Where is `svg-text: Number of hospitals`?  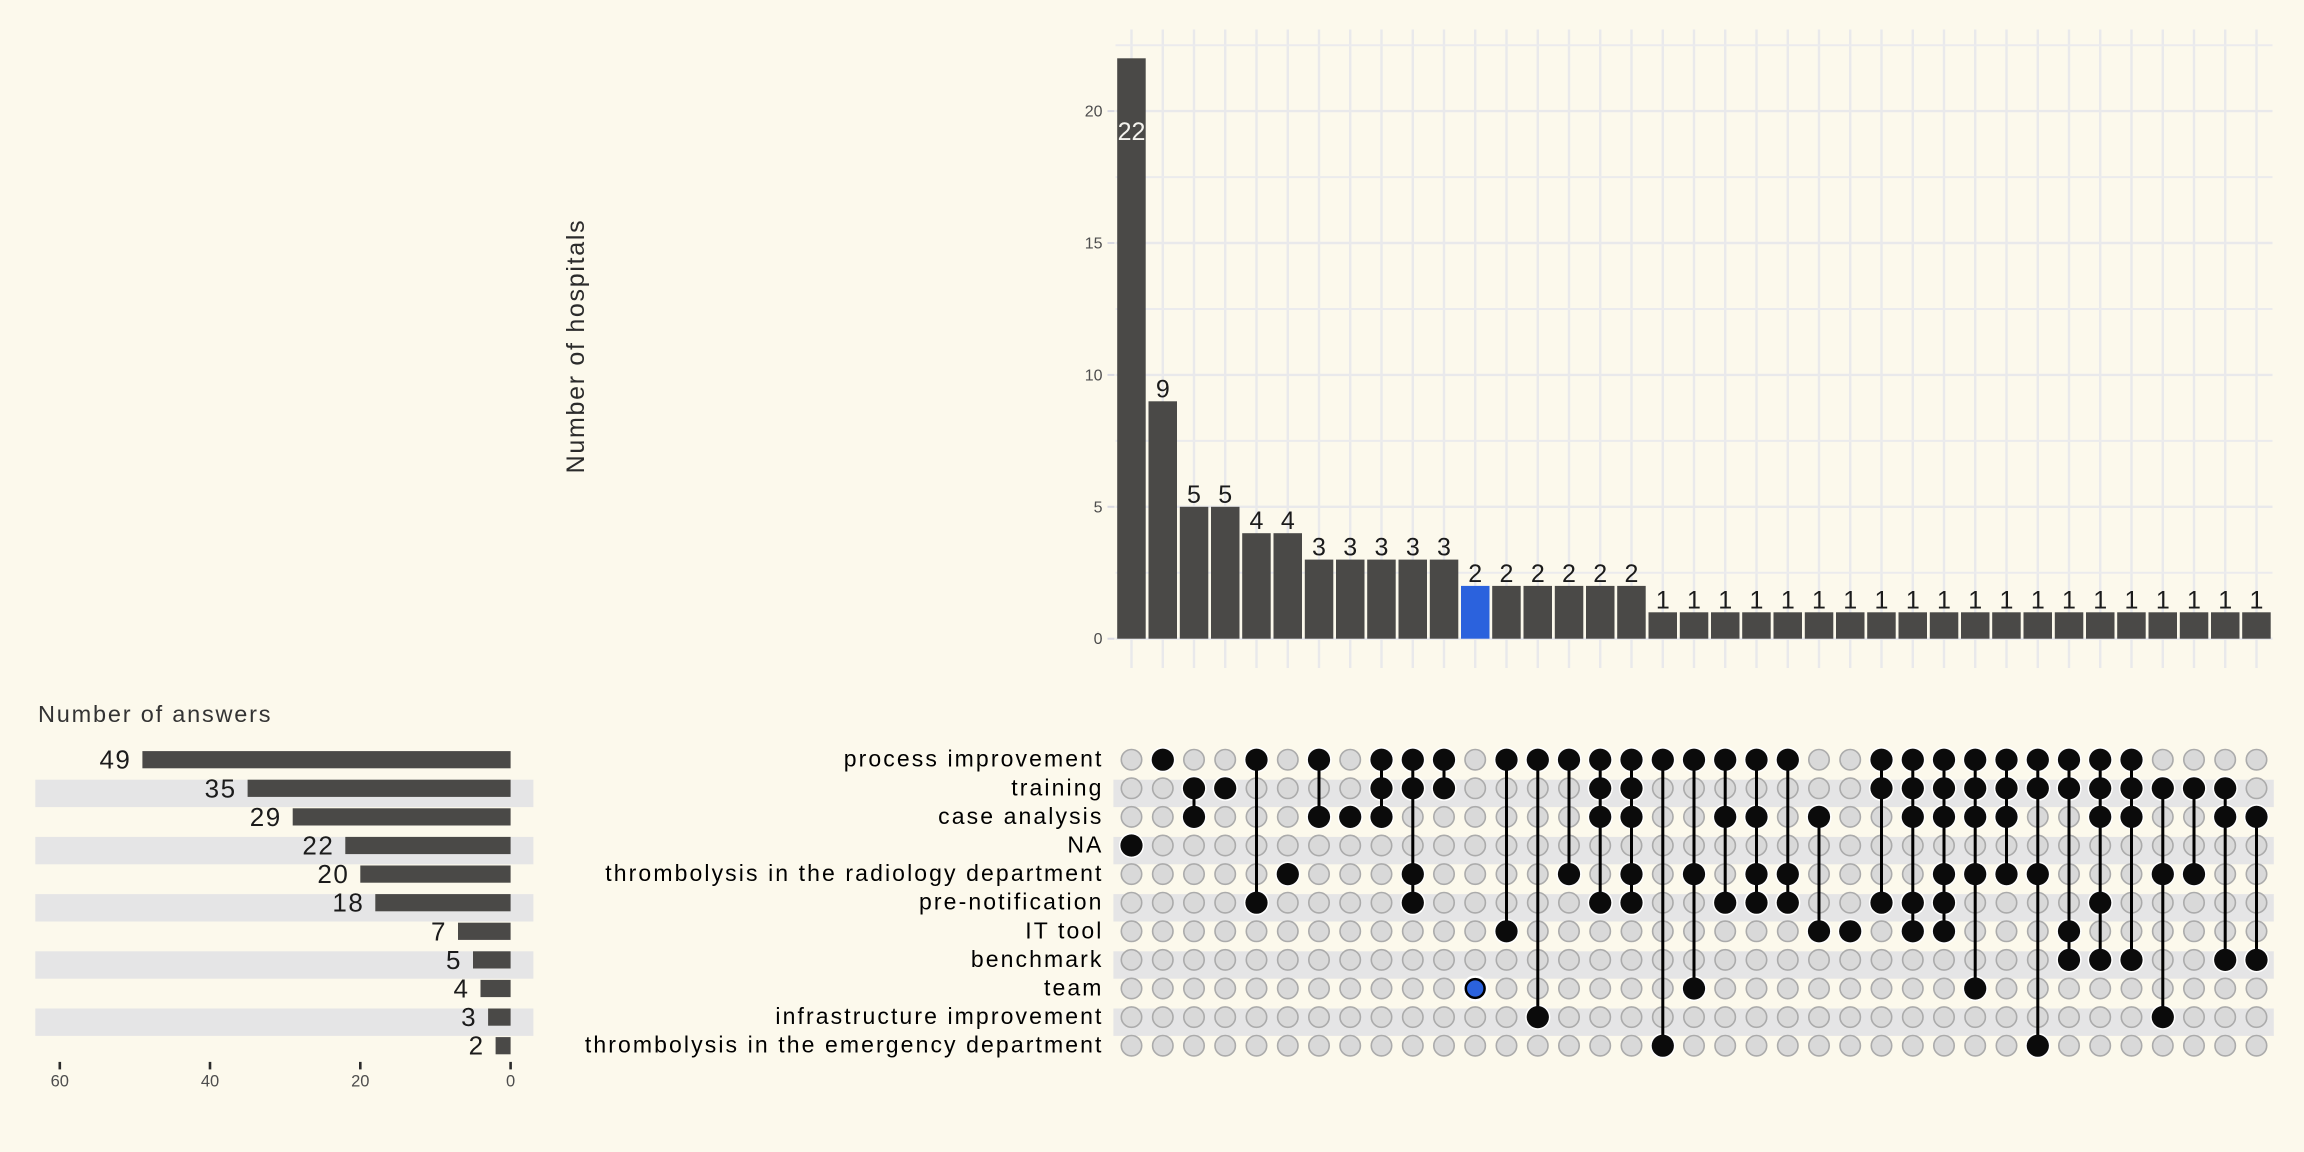
svg-text: Number of hospitals is located at coordinates (576, 346).